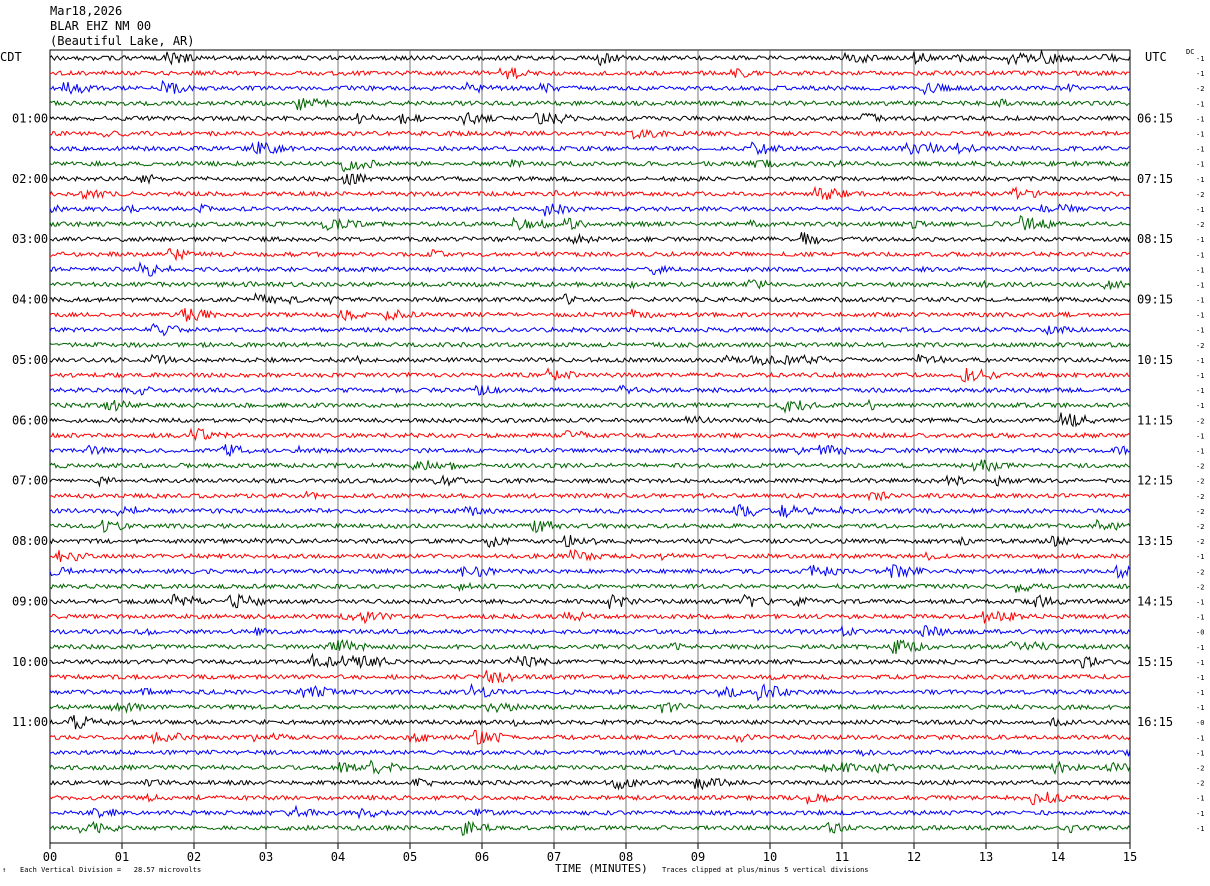 This screenshot has width=1210, height=886. What do you see at coordinates (770, 857) in the screenshot?
I see `x-tick-label: 10` at bounding box center [770, 857].